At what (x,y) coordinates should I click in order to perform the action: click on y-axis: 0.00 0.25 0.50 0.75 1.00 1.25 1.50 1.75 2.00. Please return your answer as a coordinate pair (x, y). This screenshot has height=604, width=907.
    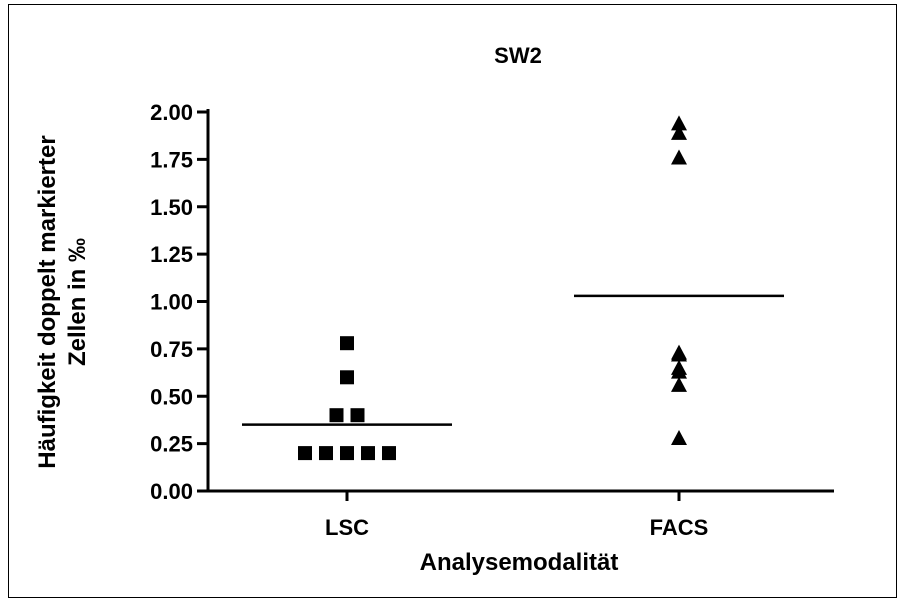
    Looking at the image, I should click on (180, 302).